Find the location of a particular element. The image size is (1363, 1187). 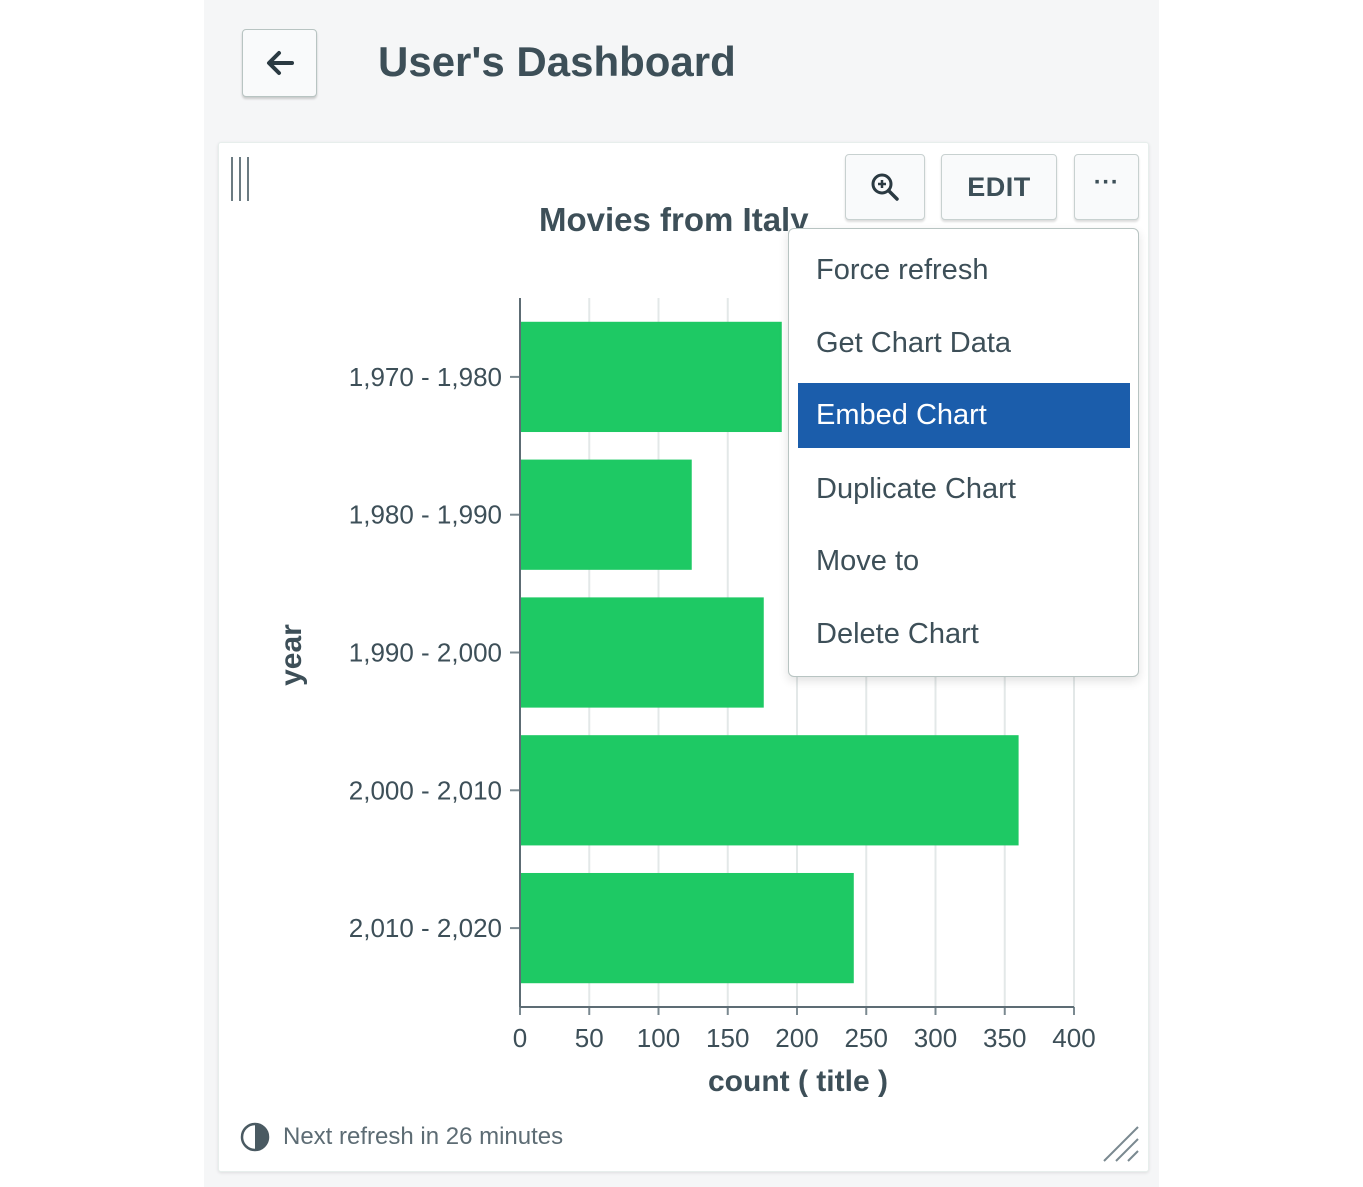

x-axis-title: count ( title ) is located at coordinates (798, 1081).